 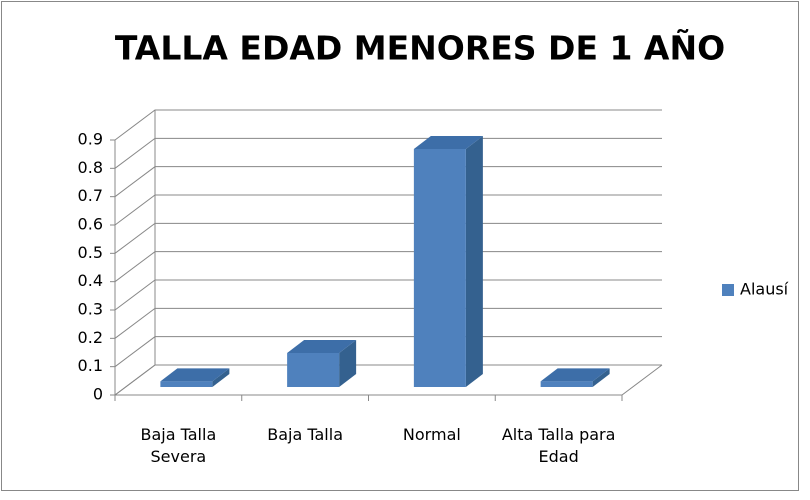 What do you see at coordinates (558, 445) in the screenshot?
I see `x-tick-label: Alta Talla para Edad` at bounding box center [558, 445].